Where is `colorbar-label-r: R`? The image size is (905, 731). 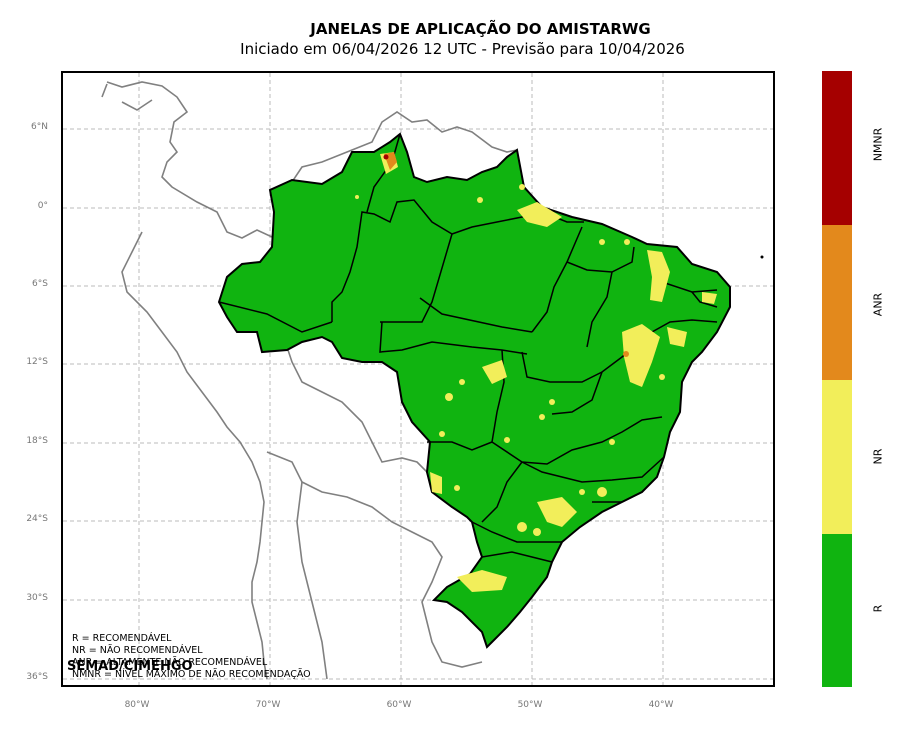 colorbar-label-r: R is located at coordinates (878, 608).